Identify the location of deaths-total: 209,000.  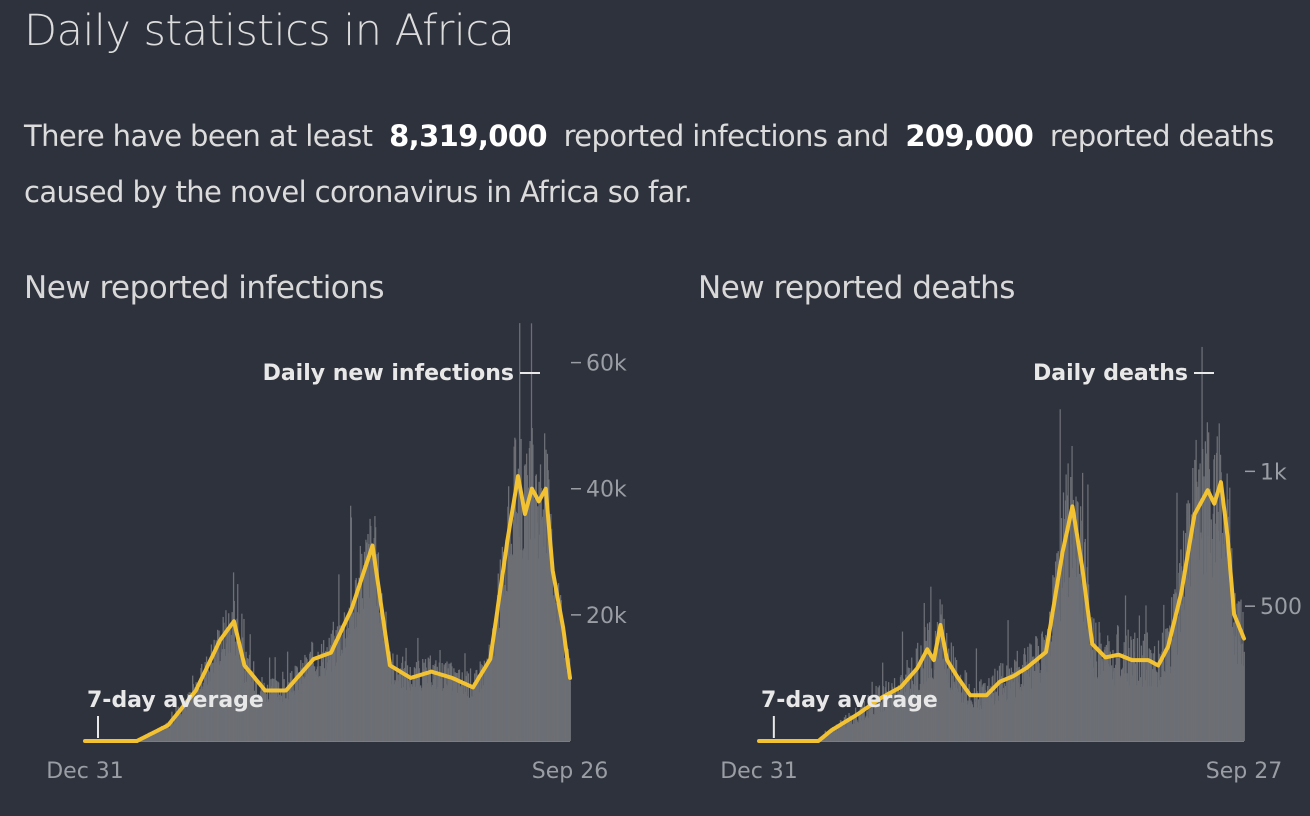
(969, 136).